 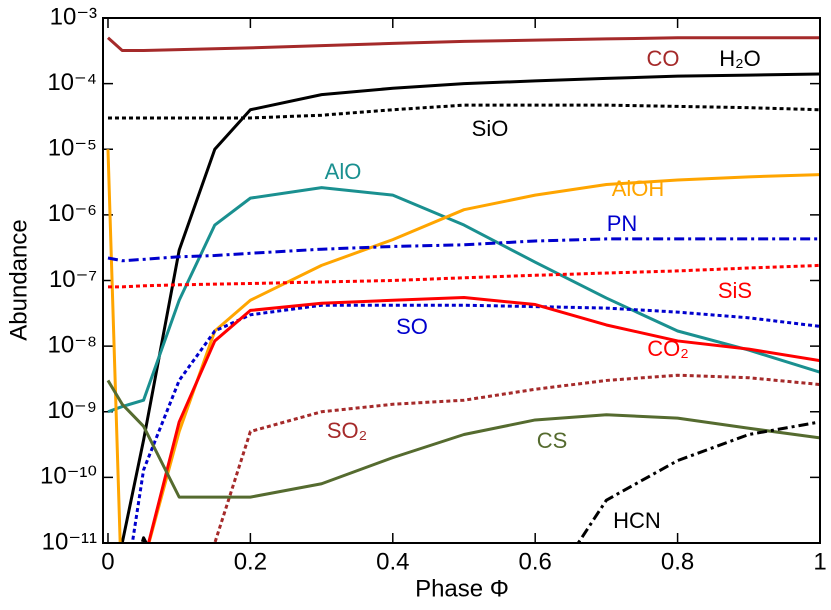 What do you see at coordinates (622, 223) in the screenshot?
I see `series-label: PN` at bounding box center [622, 223].